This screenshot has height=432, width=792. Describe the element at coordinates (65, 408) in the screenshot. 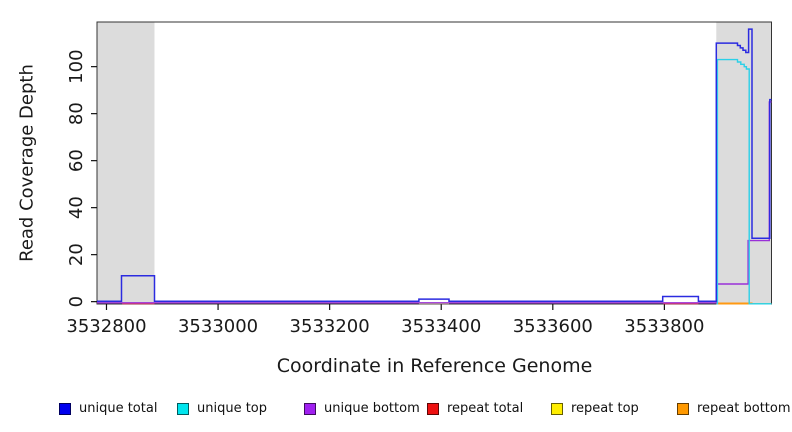

I see `unique-total-swatch-icon` at that location.